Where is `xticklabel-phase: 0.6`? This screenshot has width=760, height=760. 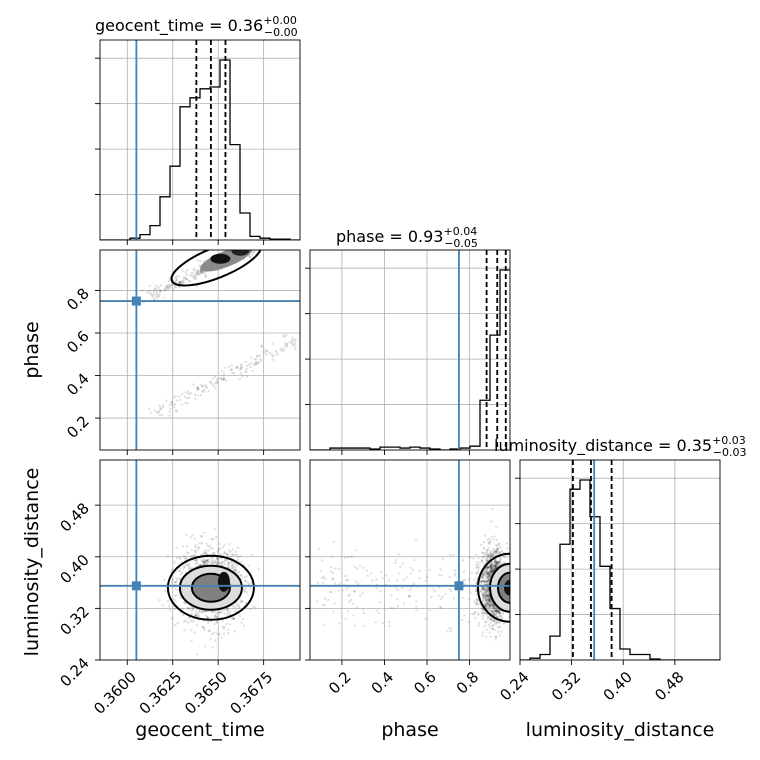 xticklabel-phase: 0.6 is located at coordinates (425, 683).